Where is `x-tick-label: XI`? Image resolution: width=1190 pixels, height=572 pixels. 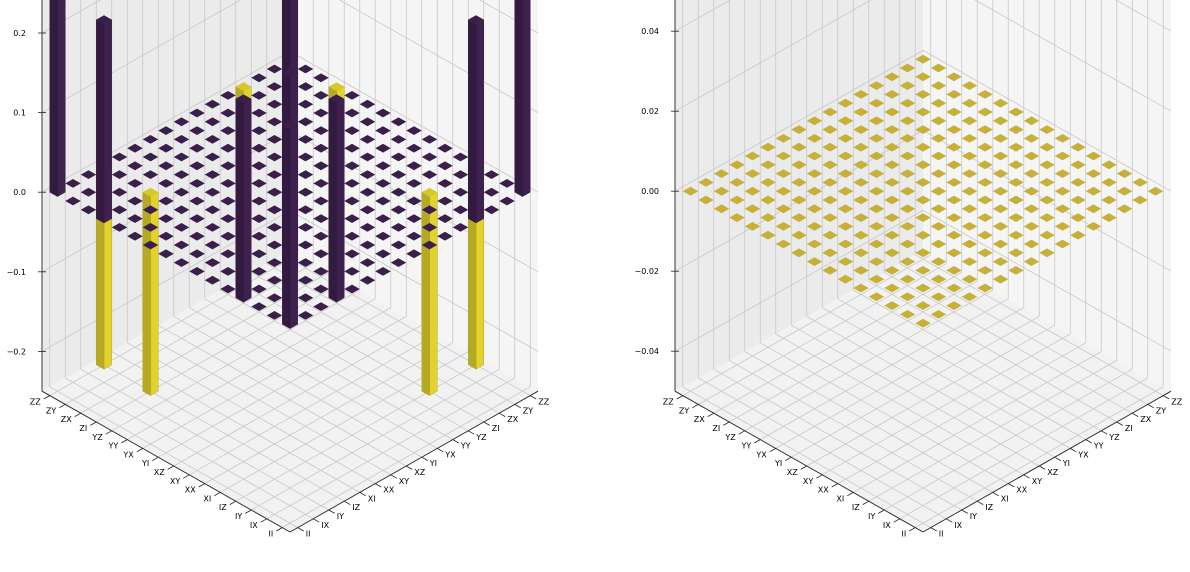
x-tick-label: XI is located at coordinates (207, 498).